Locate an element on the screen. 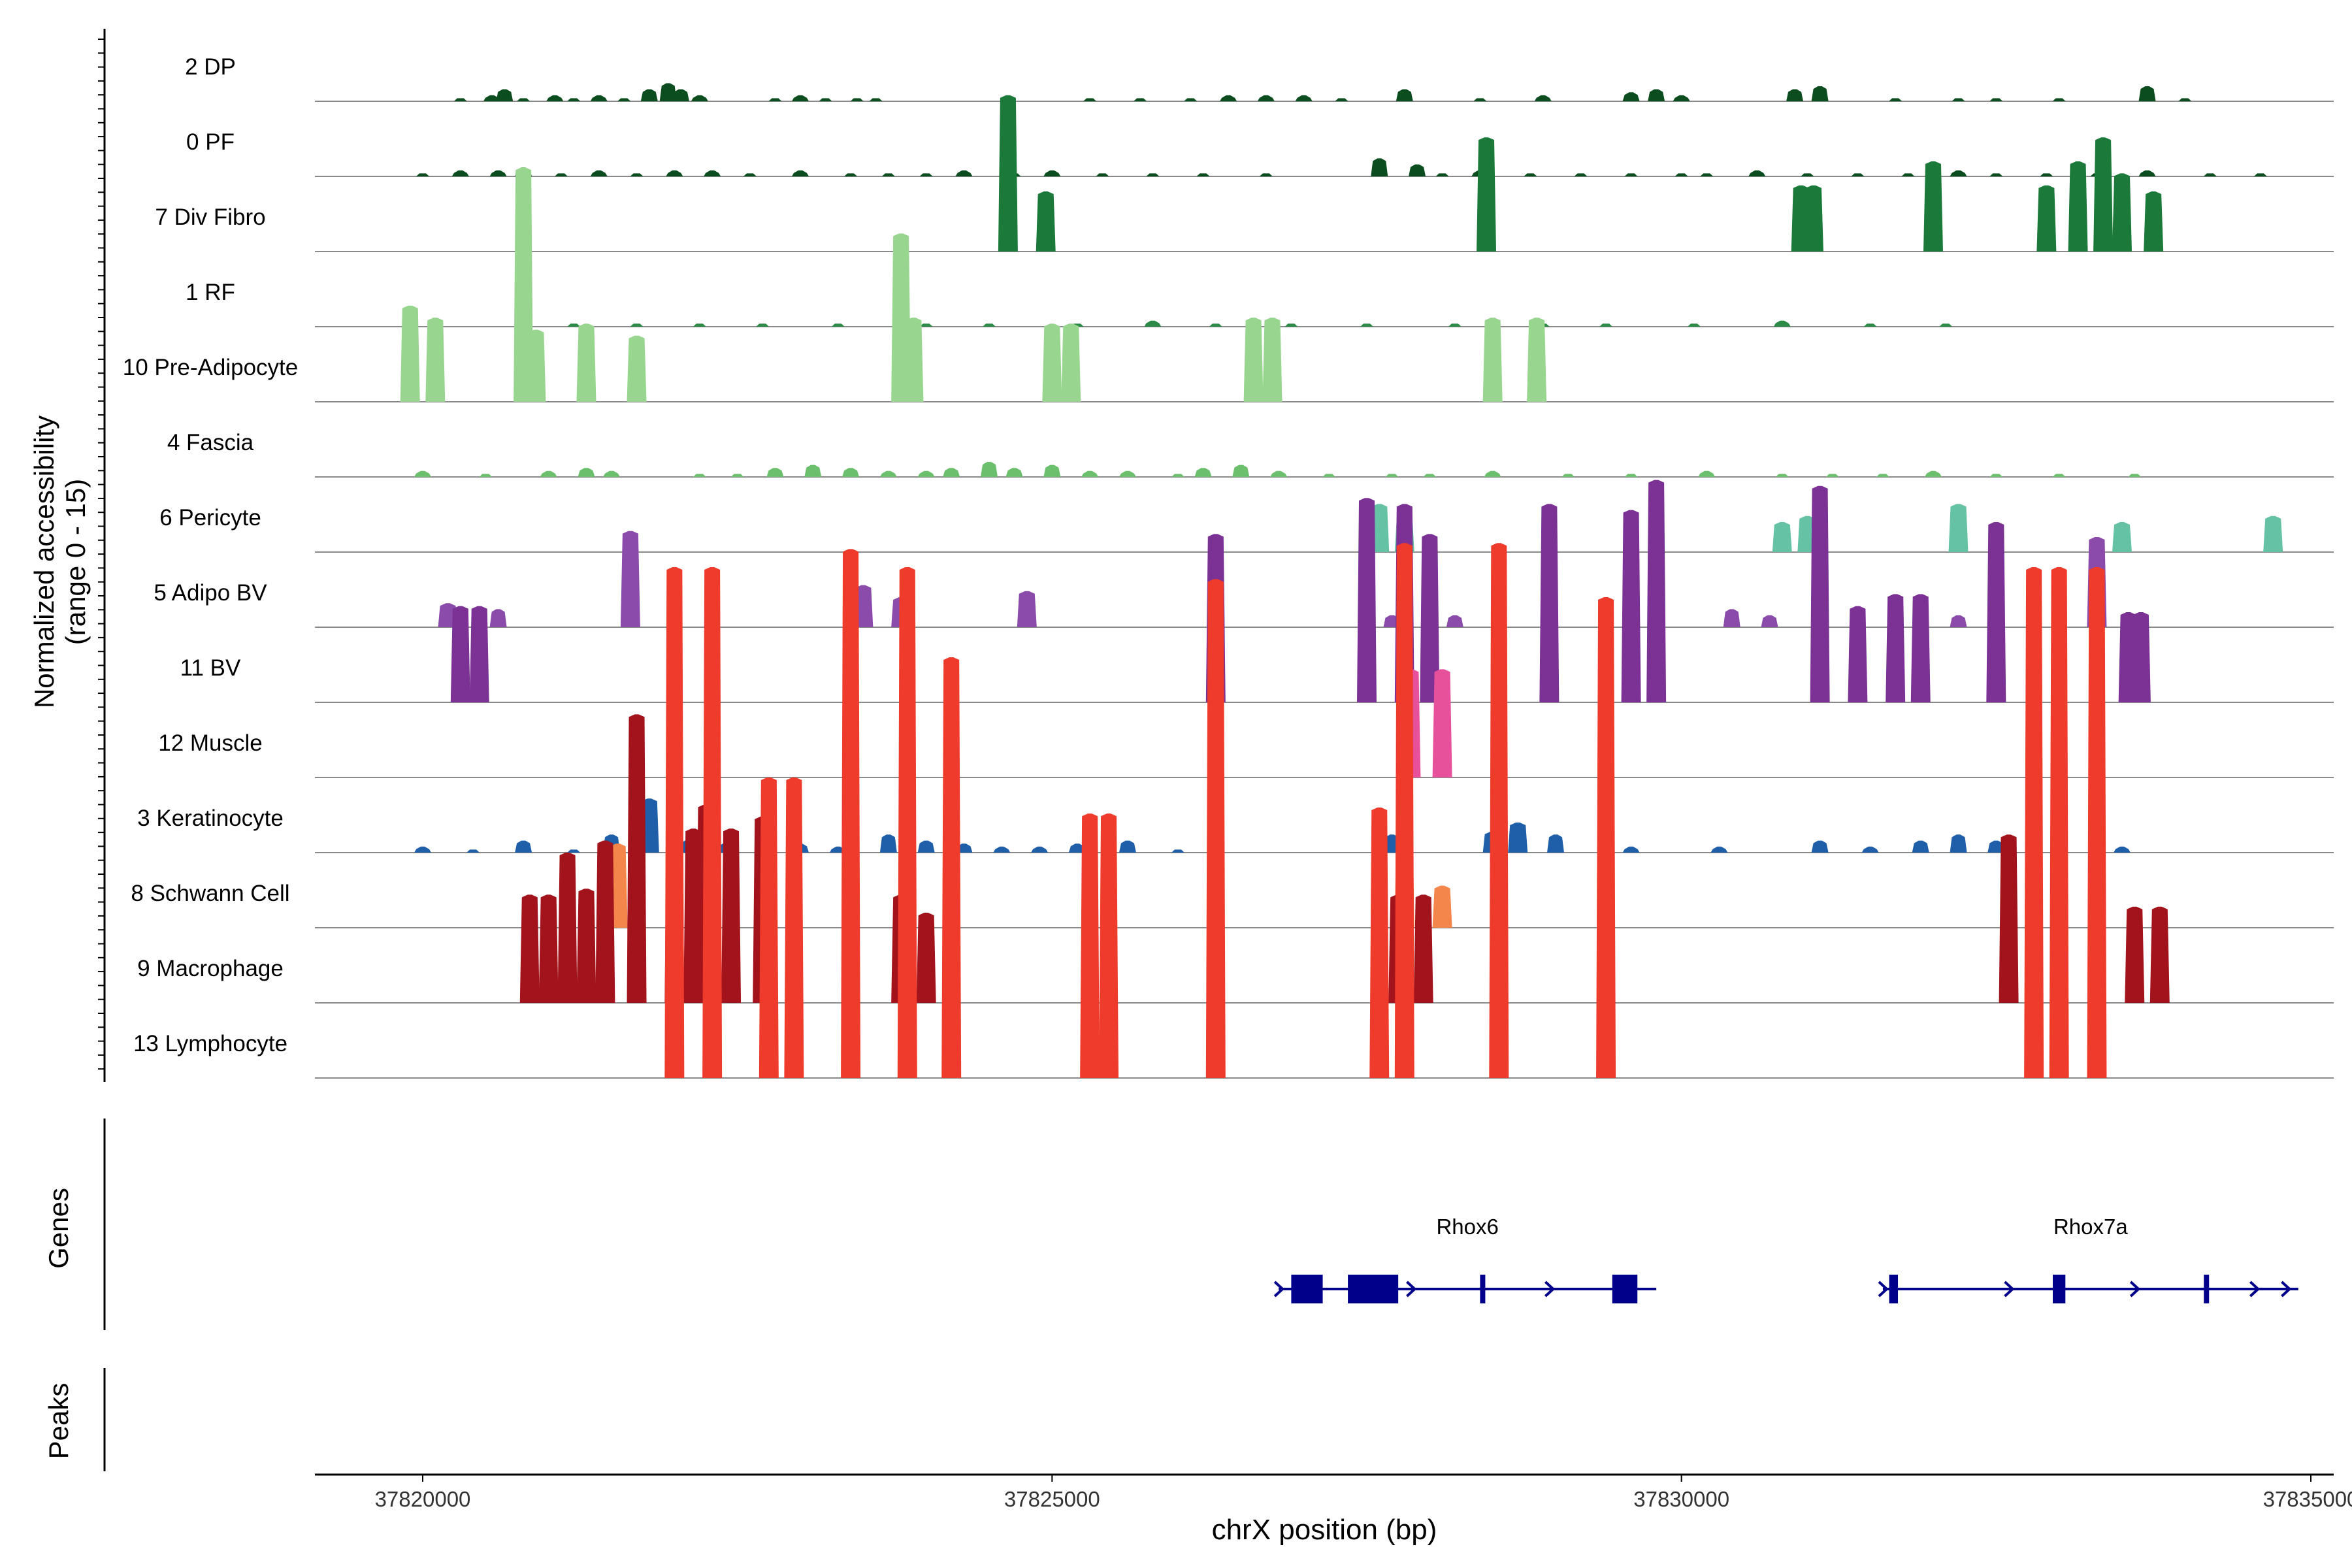 This screenshot has height=1568, width=2352. track-label: 1 RF is located at coordinates (210, 292).